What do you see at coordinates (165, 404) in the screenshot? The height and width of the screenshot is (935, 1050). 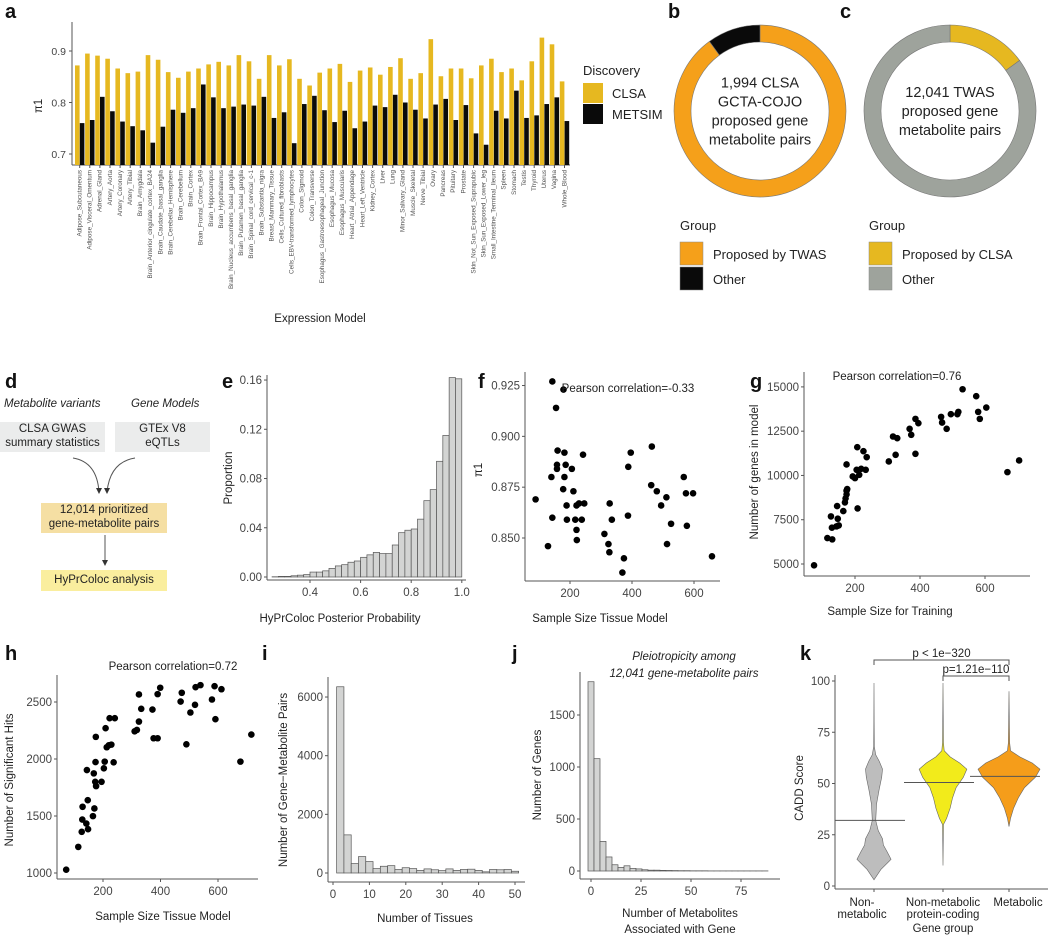 I see `gene-models-heading: Gene Models` at bounding box center [165, 404].